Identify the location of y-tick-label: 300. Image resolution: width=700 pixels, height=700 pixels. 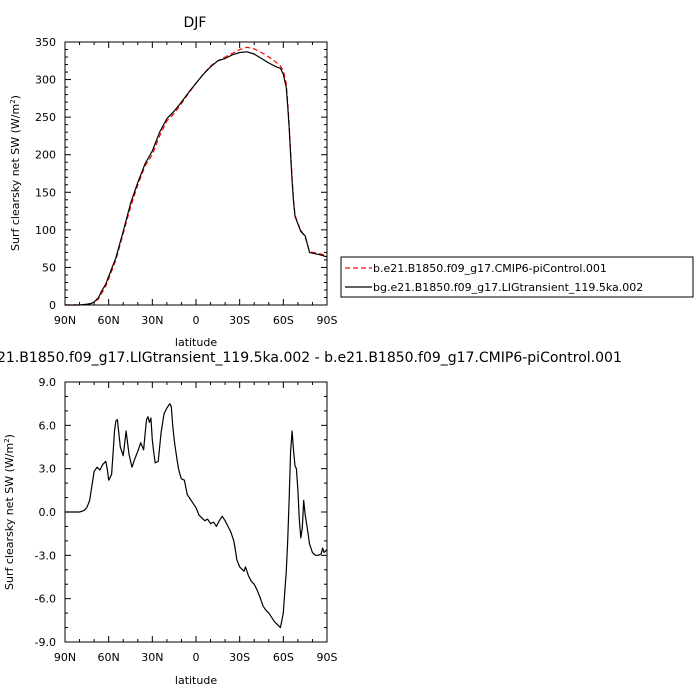
(45, 80).